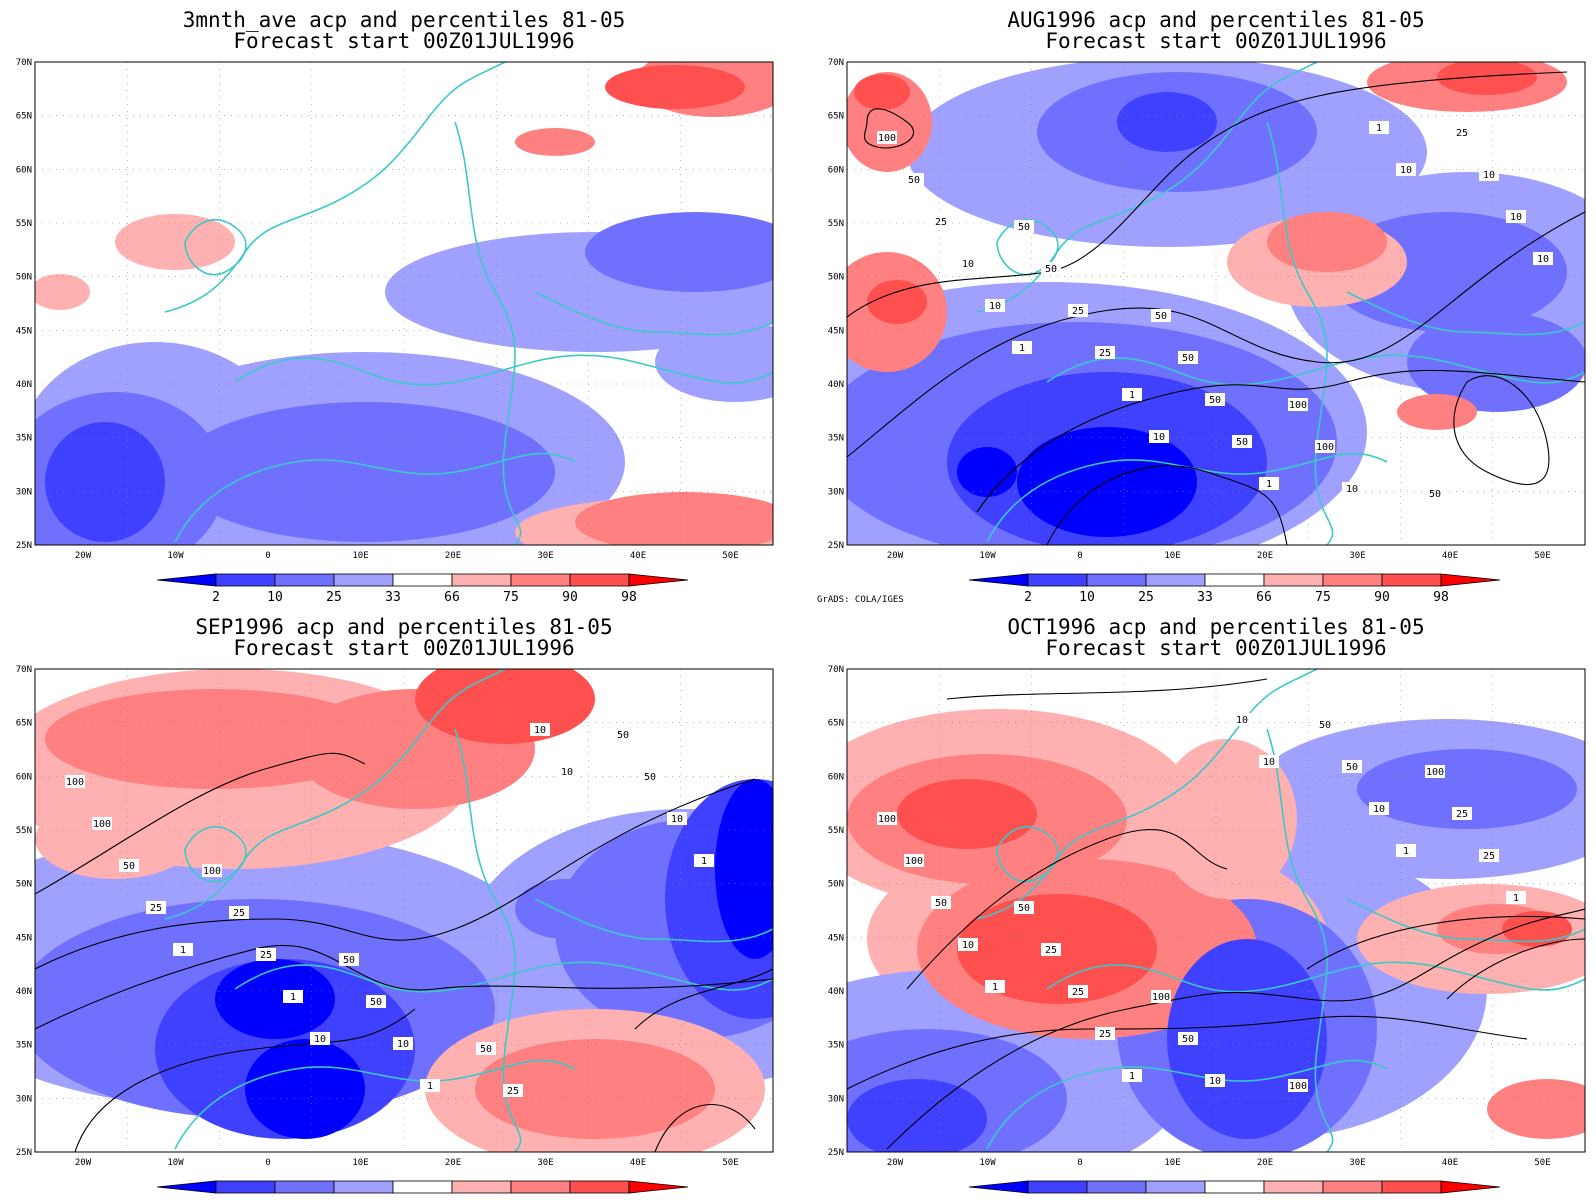 This screenshot has height=1200, width=1596. Describe the element at coordinates (730, 556) in the screenshot. I see `lon-tick-label: 50E` at that location.